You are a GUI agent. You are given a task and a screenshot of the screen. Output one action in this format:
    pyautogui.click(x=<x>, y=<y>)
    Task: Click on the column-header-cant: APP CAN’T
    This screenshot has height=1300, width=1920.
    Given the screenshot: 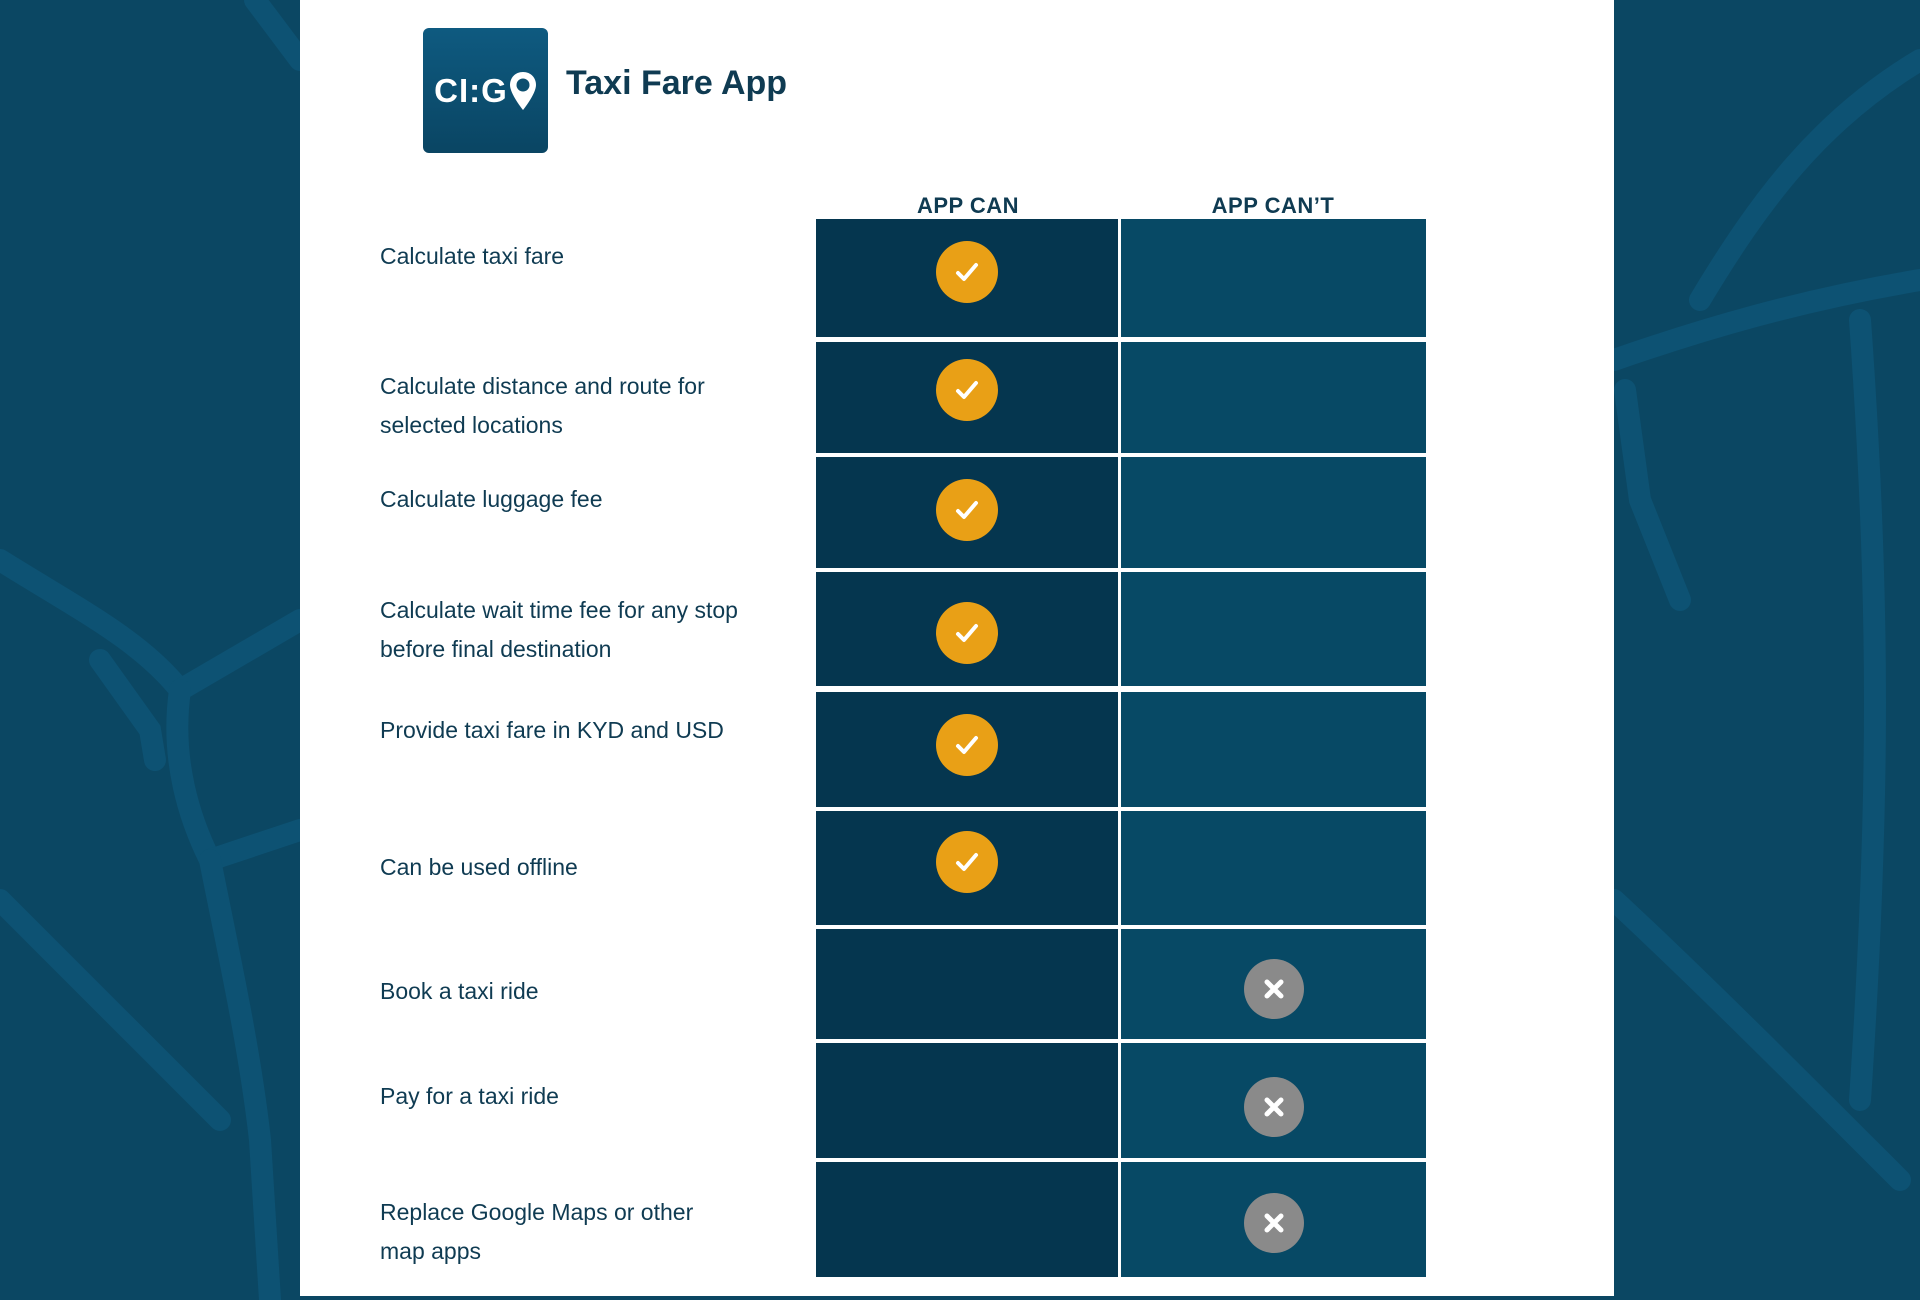 What is the action you would take?
    pyautogui.click(x=1273, y=205)
    